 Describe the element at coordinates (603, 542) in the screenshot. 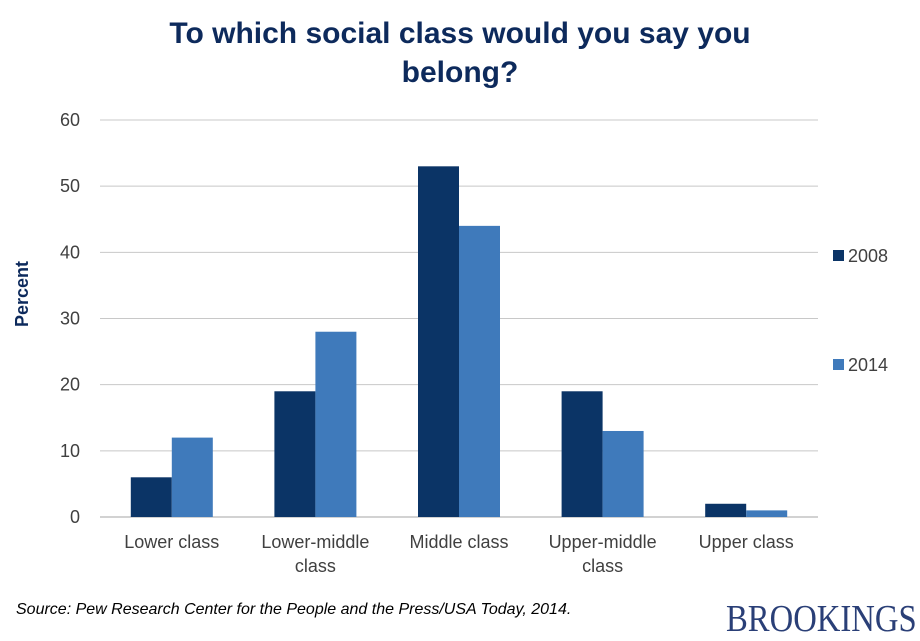

I see `x-tick-label: Upper-middle` at that location.